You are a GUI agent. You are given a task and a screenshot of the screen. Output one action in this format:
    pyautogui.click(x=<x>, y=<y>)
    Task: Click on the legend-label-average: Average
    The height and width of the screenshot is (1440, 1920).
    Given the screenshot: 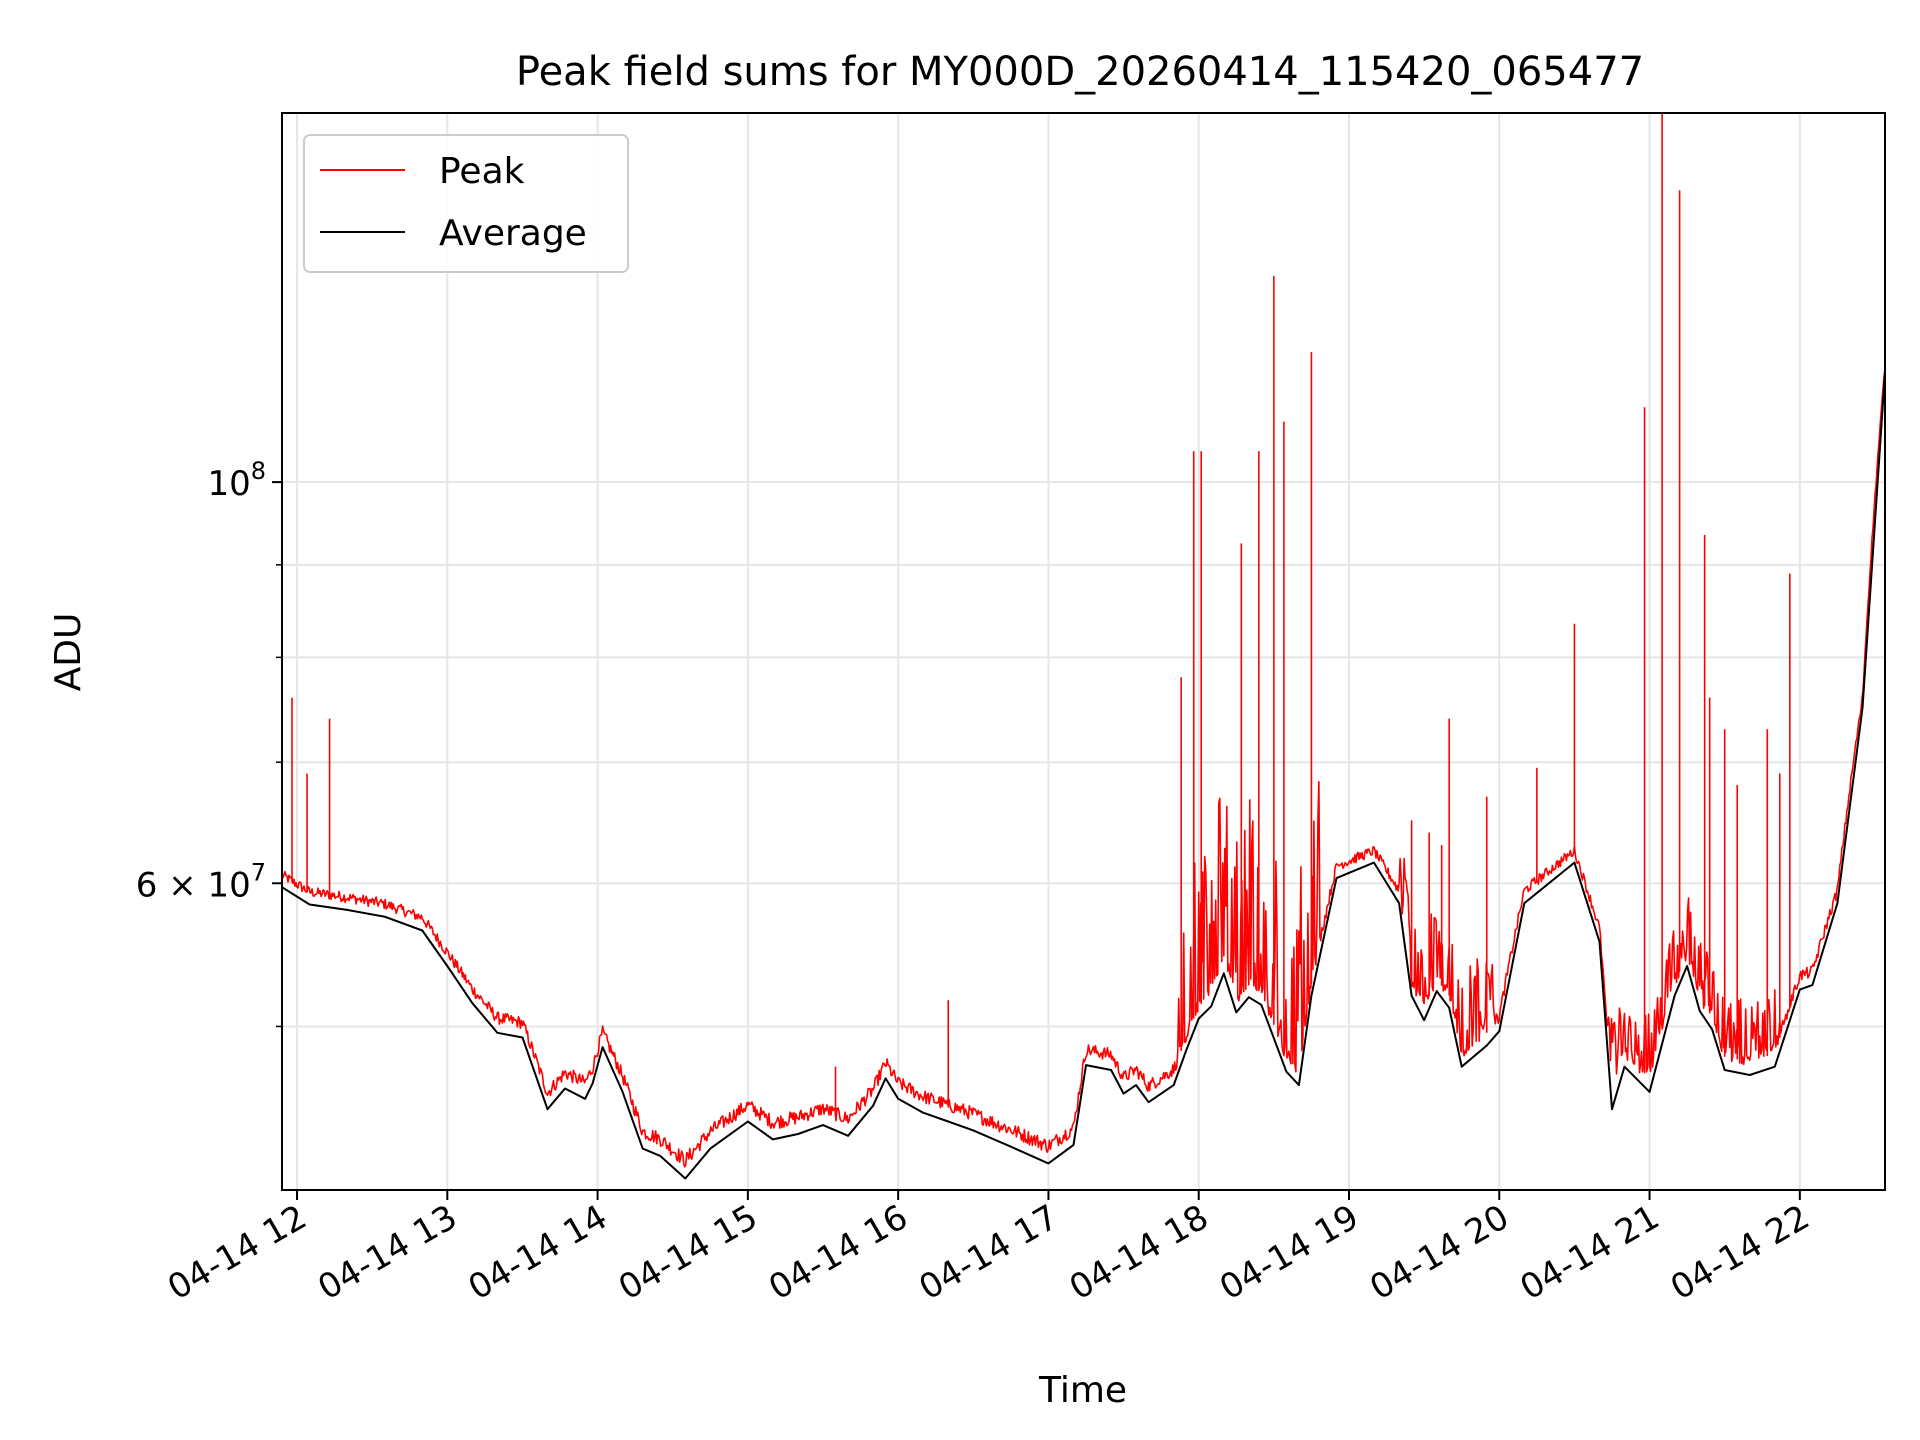 What is the action you would take?
    pyautogui.click(x=513, y=233)
    